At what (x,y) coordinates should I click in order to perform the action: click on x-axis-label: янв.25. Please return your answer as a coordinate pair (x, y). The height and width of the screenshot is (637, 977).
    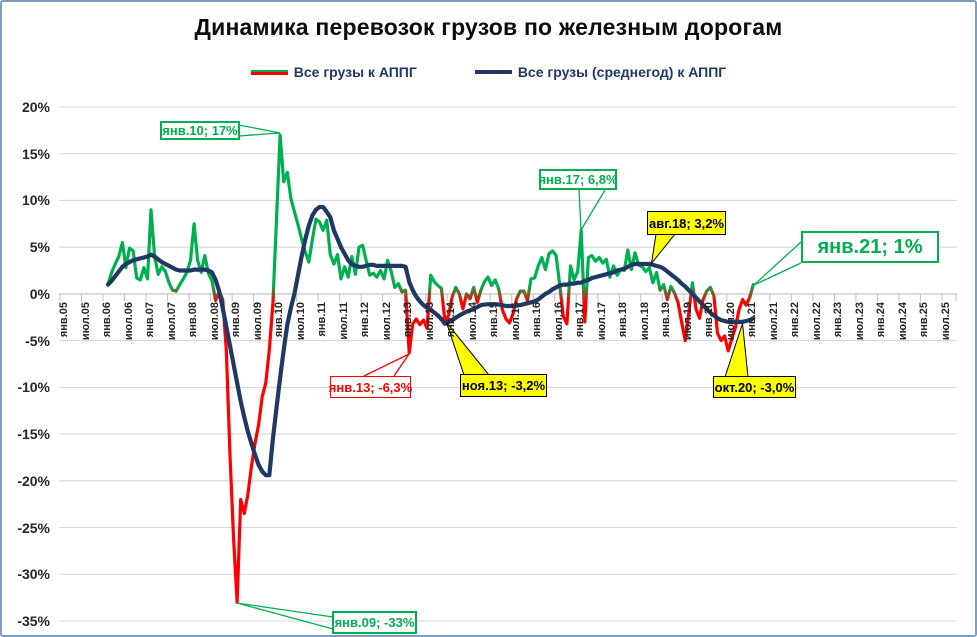
    Looking at the image, I should click on (924, 320).